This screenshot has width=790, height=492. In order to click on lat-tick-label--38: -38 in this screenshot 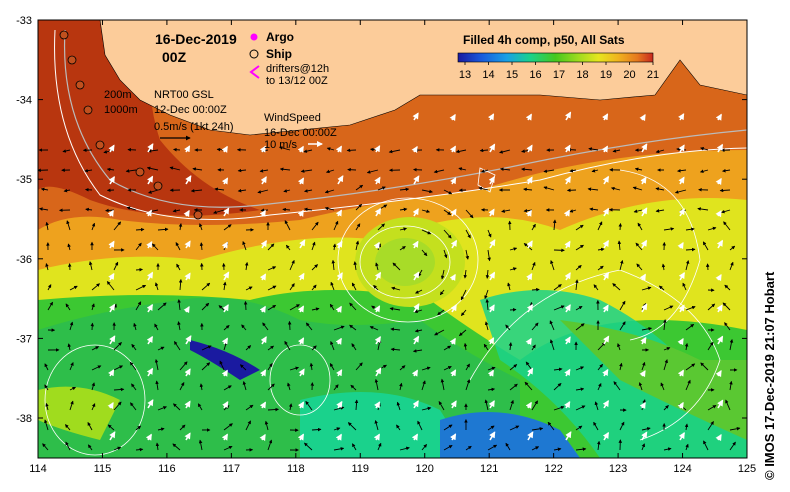, I will do `click(24, 419)`.